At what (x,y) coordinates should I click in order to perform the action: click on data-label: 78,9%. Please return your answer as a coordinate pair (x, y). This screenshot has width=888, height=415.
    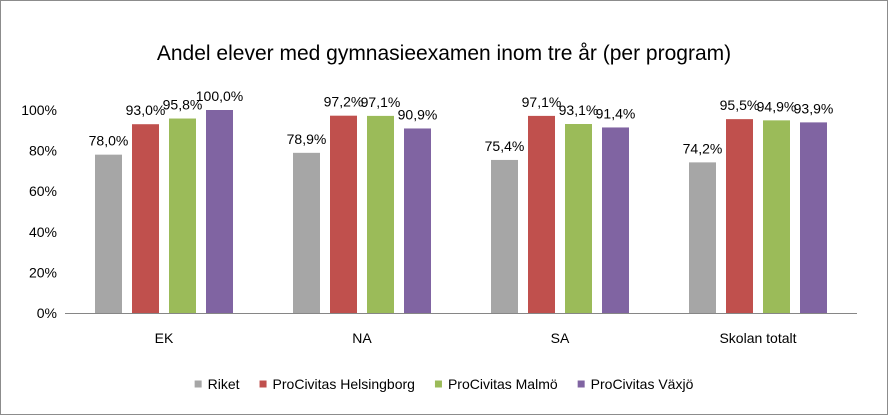
    Looking at the image, I should click on (307, 139).